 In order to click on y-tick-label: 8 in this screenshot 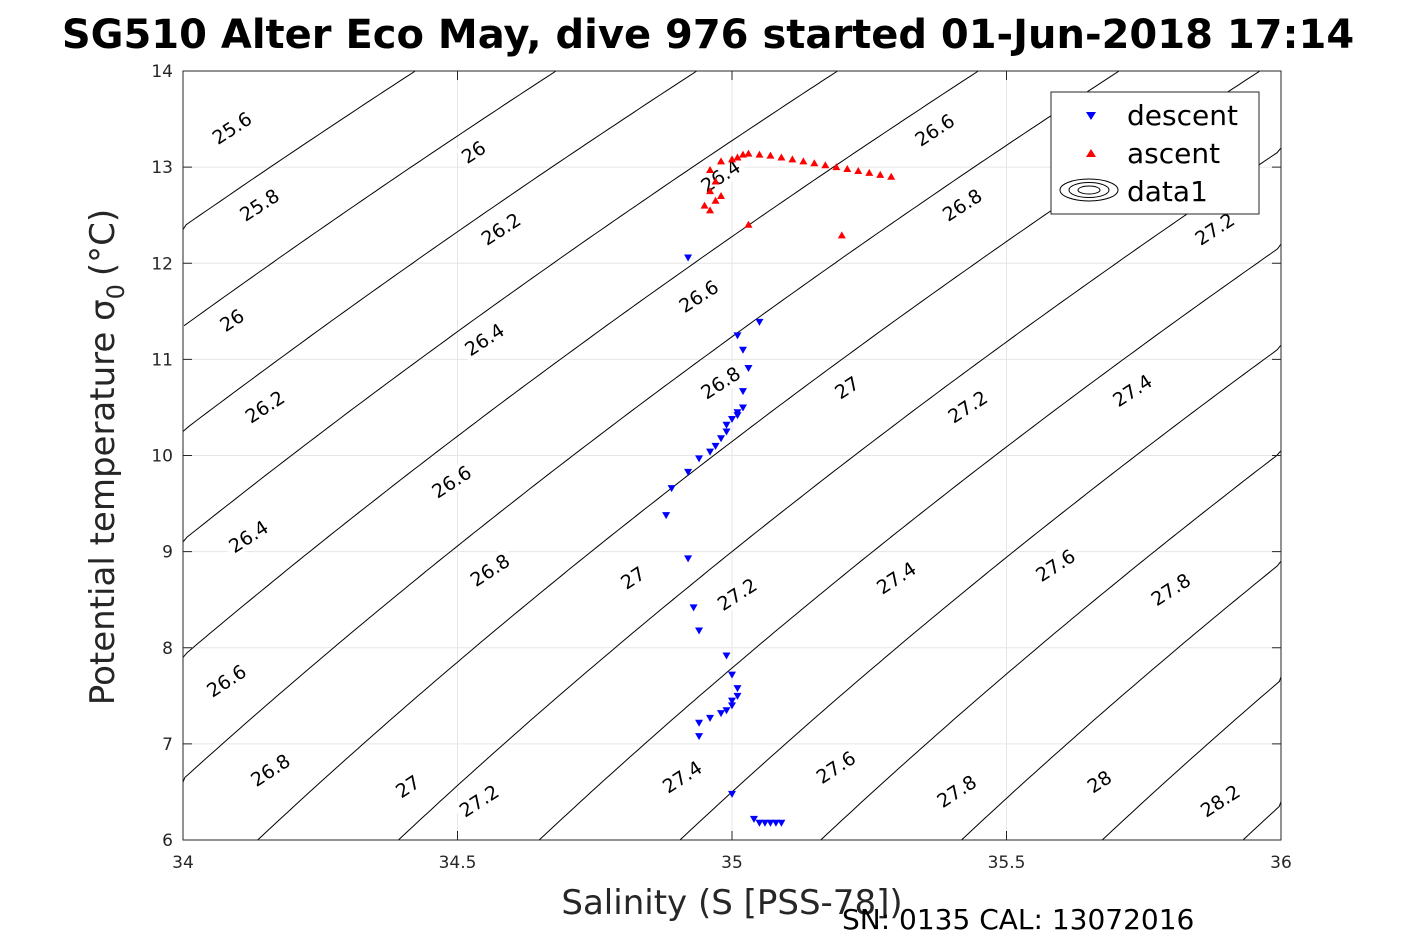, I will do `click(167, 649)`.